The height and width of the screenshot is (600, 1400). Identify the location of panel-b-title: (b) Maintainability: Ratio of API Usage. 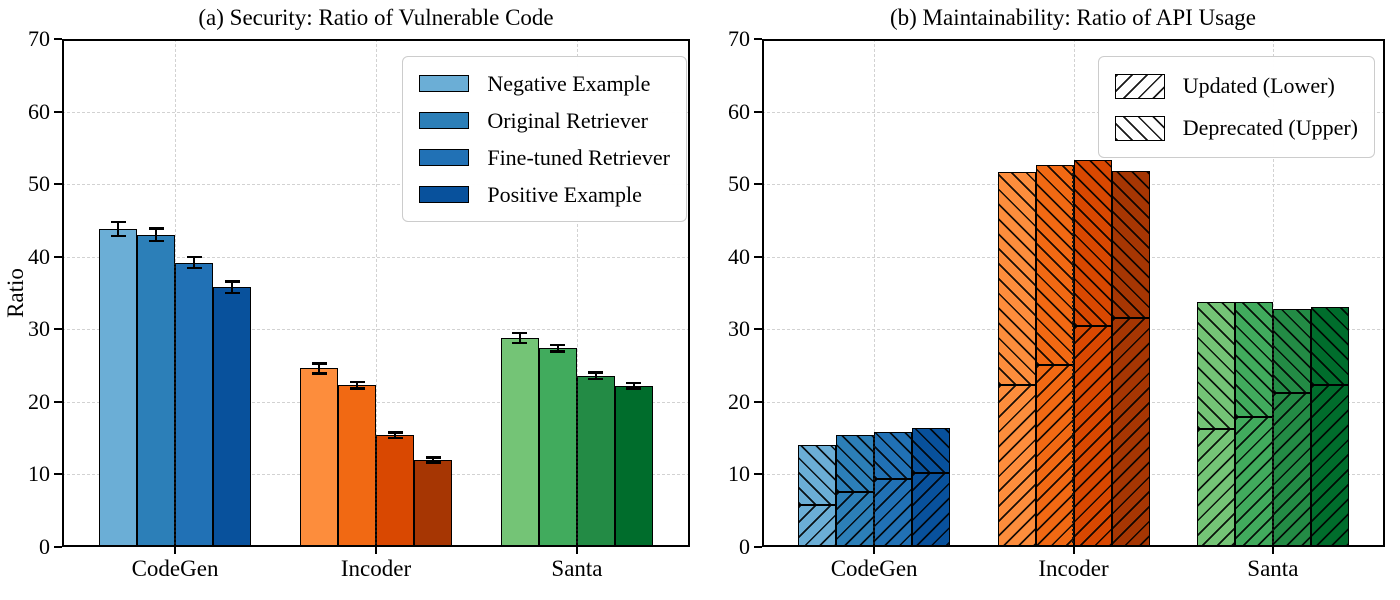
(1073, 17).